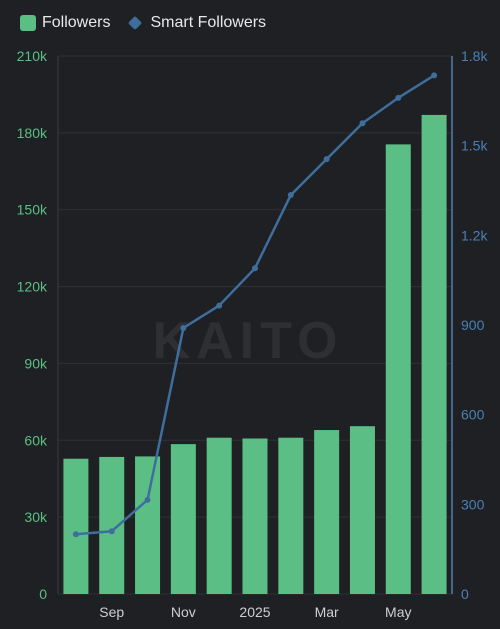  What do you see at coordinates (111, 612) in the screenshot?
I see `x-tick-label: Sep` at bounding box center [111, 612].